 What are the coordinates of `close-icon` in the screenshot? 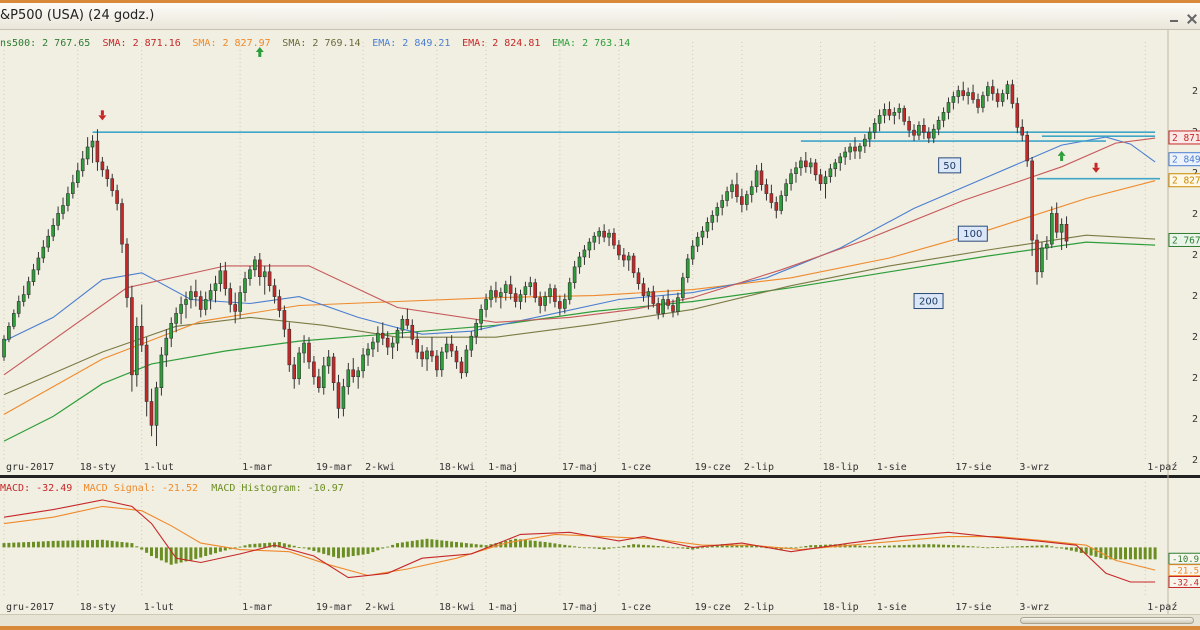 It's located at (1192, 19).